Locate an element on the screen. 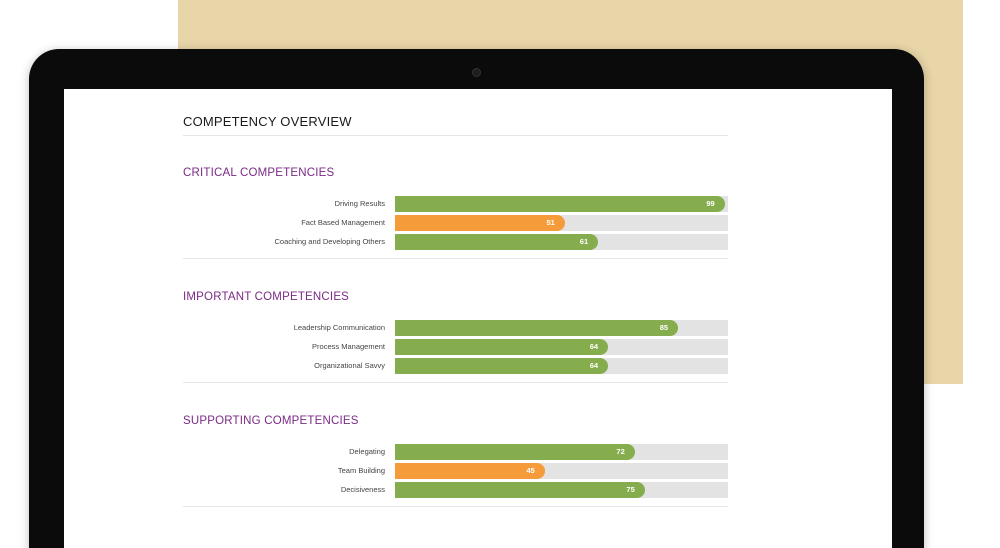 The height and width of the screenshot is (548, 1000). score-track: 45 is located at coordinates (561, 471).